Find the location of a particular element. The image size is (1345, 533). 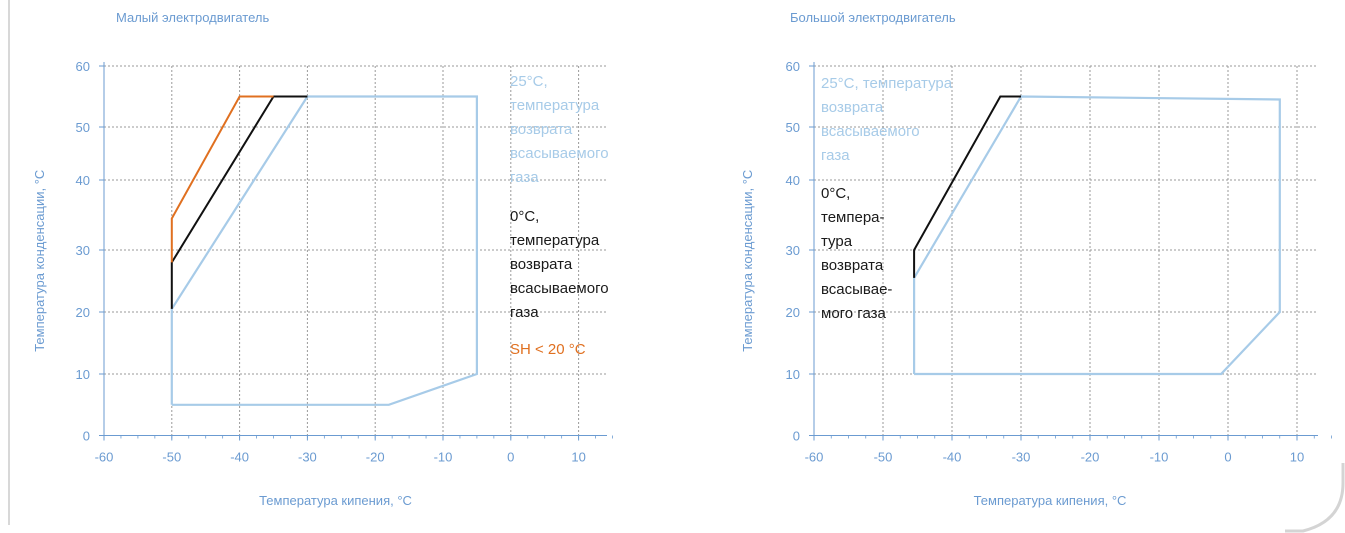

annotation-line: 25°C, is located at coordinates (559, 82).